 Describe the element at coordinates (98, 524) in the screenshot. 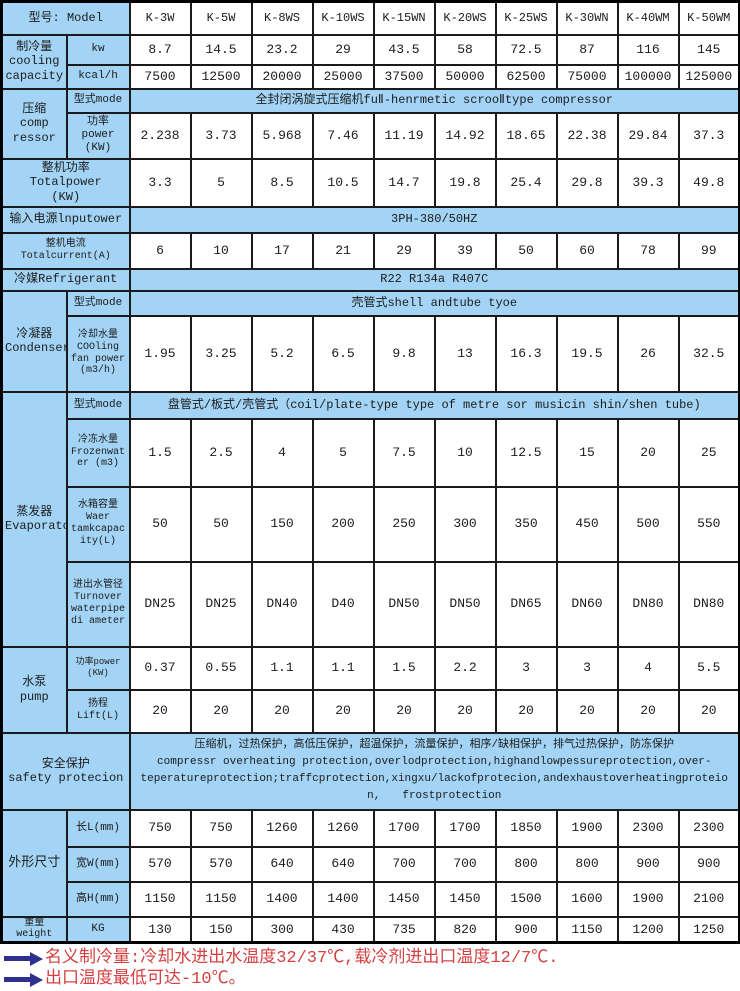

I see `tank-capacity-label: 水箱容量 Waer tamkcapac ity(L)` at that location.